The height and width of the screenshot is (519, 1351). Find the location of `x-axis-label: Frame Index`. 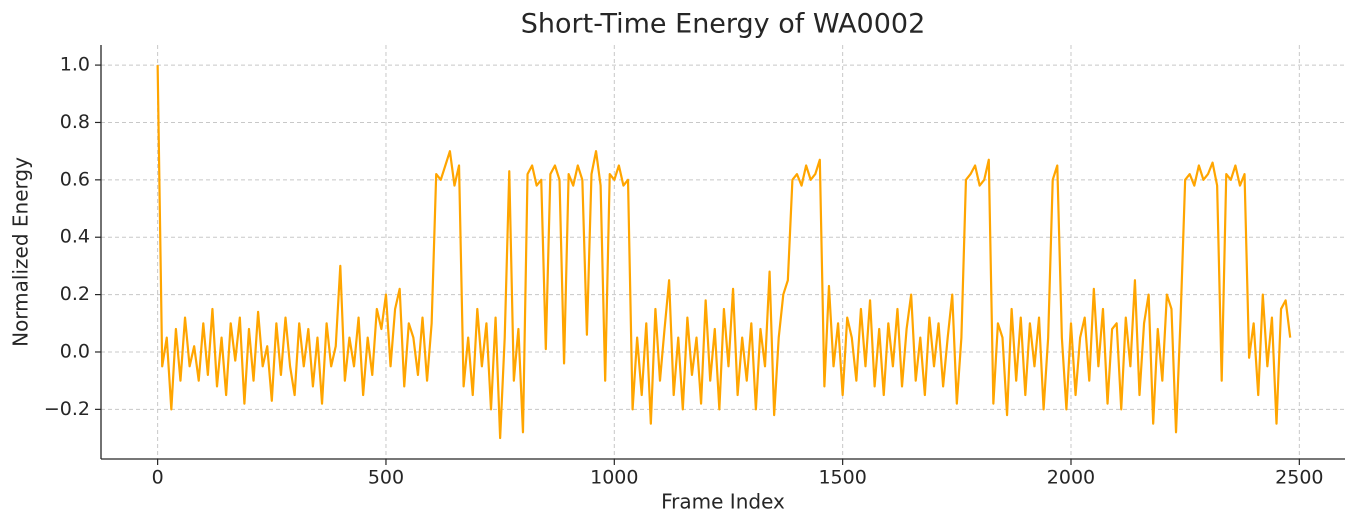

x-axis-label: Frame Index is located at coordinates (723, 502).